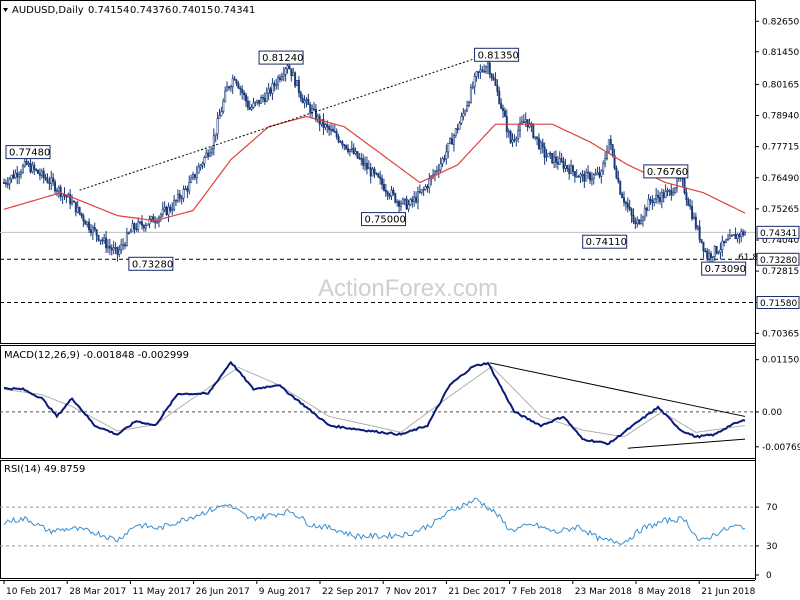 The height and width of the screenshot is (600, 800). What do you see at coordinates (477, 592) in the screenshot?
I see `x-axis-tick-label: 21 Dec 2017` at bounding box center [477, 592].